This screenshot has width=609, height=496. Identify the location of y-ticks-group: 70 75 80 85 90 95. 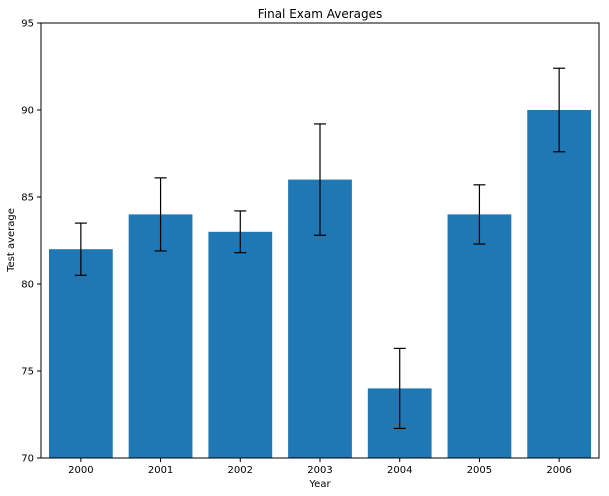
(31, 242).